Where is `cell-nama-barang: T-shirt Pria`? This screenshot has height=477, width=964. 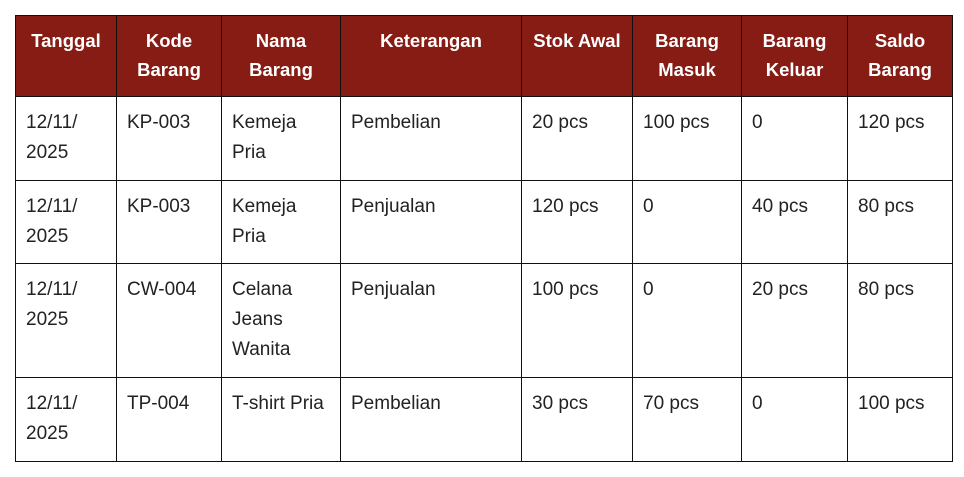 cell-nama-barang: T-shirt Pria is located at coordinates (281, 419).